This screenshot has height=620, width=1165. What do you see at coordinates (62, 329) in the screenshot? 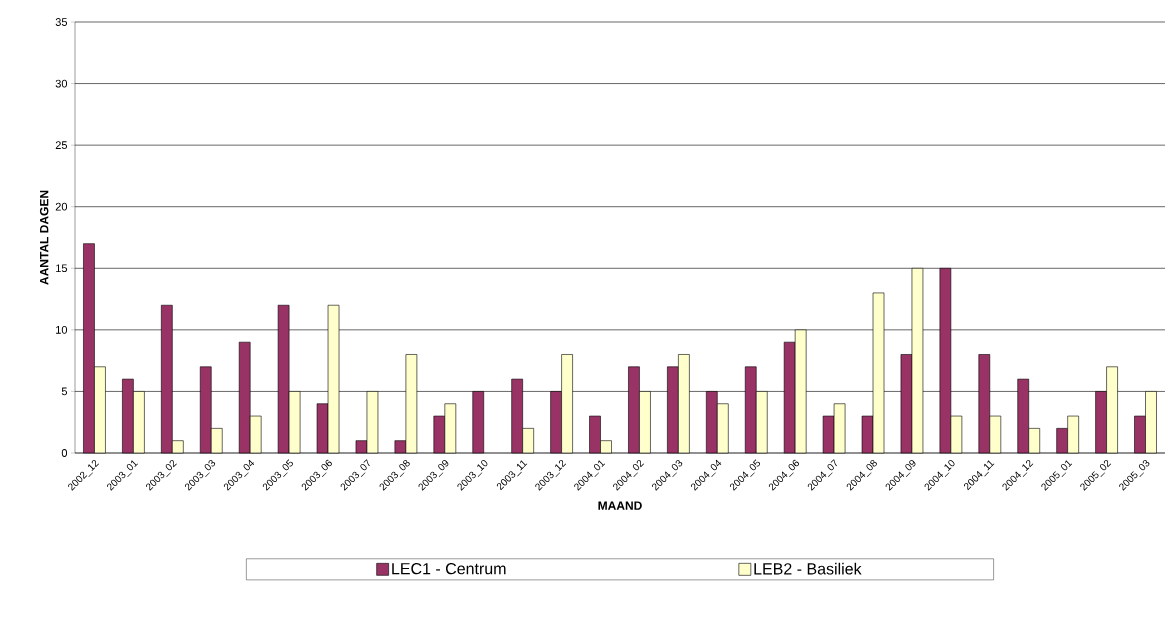
I see `y-tick-label: 10` at bounding box center [62, 329].